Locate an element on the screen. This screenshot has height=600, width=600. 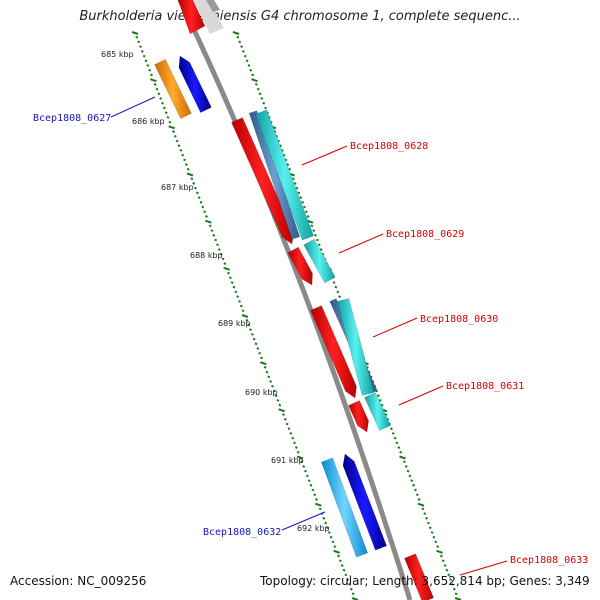
gene-label-bcep1808-0627: Bcep1808_0627 is located at coordinates (72, 118).